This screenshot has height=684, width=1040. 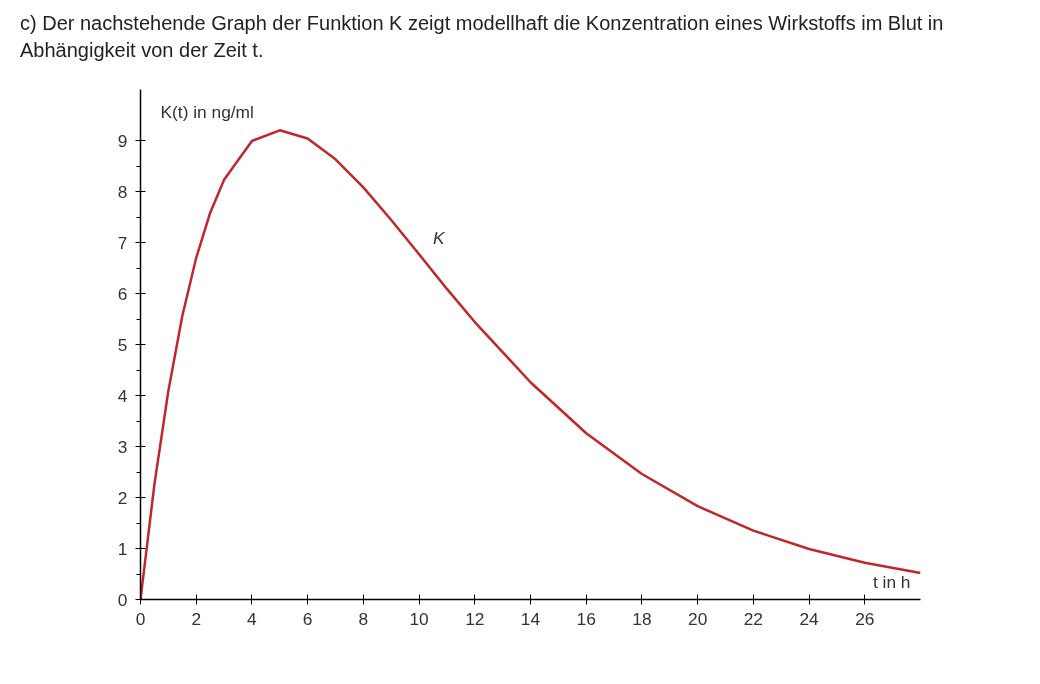 I want to click on y-tick-label: 9, so click(x=122, y=140).